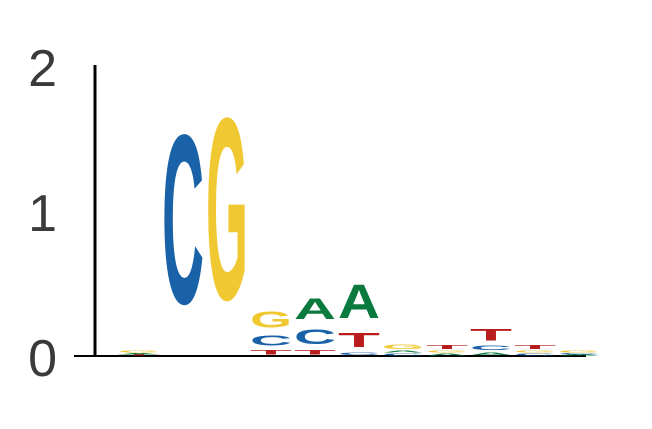 This screenshot has width=652, height=429. I want to click on logo-letter-c-pos-7: C, so click(403, 354).